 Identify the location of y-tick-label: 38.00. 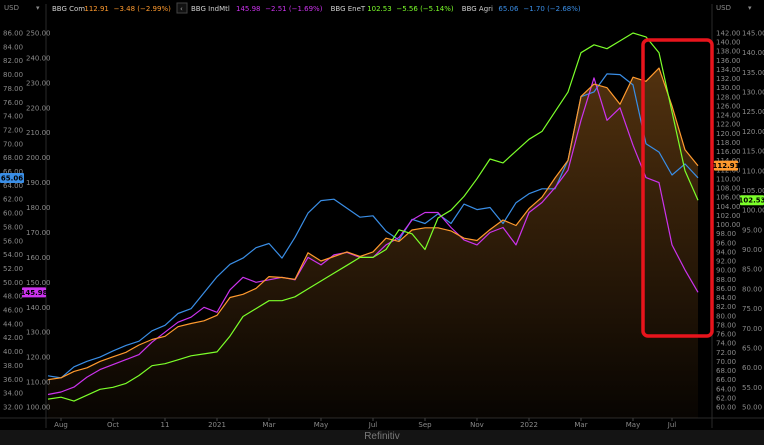
(13, 366).